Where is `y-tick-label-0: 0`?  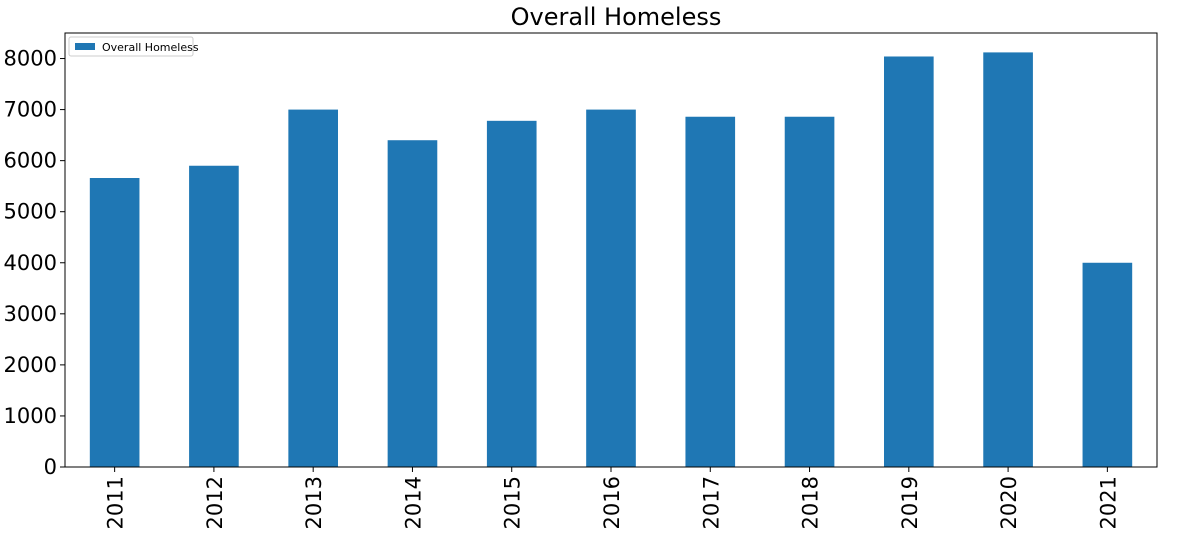 y-tick-label-0: 0 is located at coordinates (50, 467).